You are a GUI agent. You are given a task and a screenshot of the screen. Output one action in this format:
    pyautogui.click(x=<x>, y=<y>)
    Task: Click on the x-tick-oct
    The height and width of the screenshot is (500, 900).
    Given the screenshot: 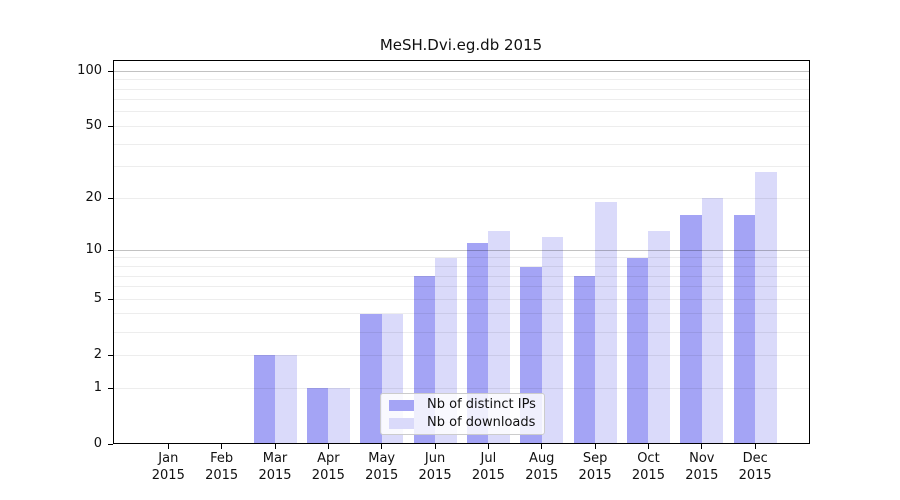 What is the action you would take?
    pyautogui.click(x=648, y=446)
    